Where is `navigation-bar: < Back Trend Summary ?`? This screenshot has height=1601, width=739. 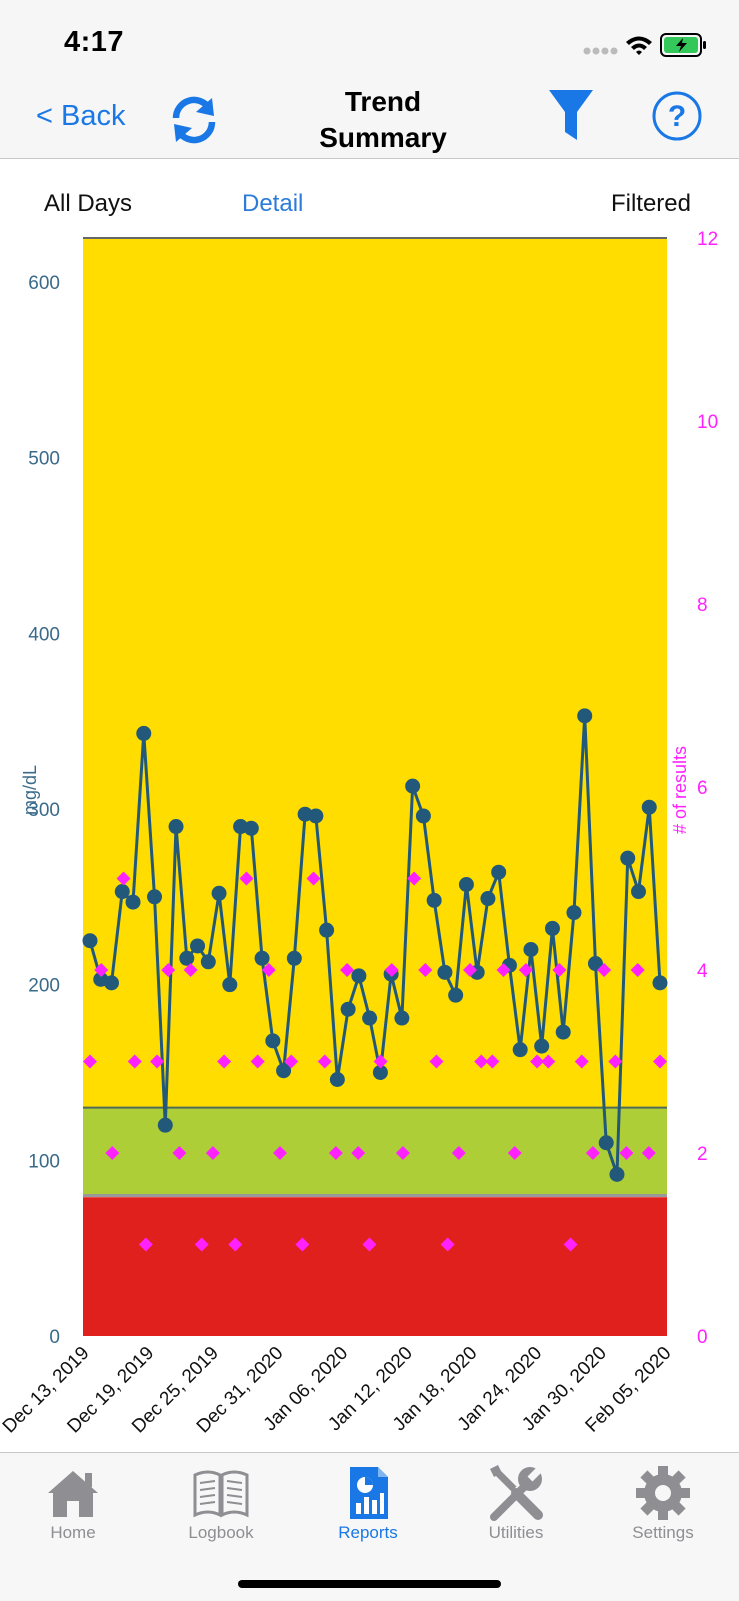
navigation-bar: < Back Trend Summary ? is located at coordinates (369, 119).